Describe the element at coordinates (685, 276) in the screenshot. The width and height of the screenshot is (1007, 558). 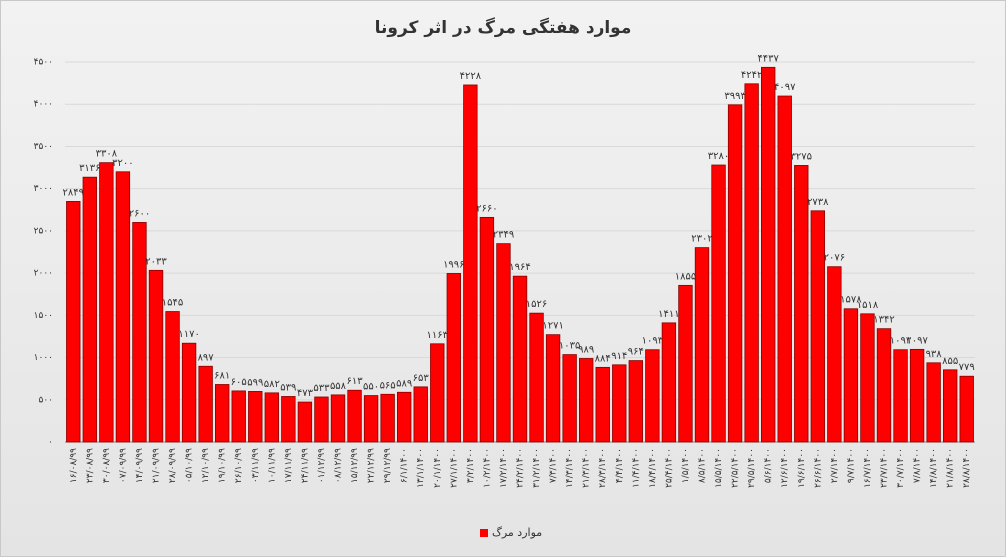
I see `data-label: ۱۸۵۵` at that location.